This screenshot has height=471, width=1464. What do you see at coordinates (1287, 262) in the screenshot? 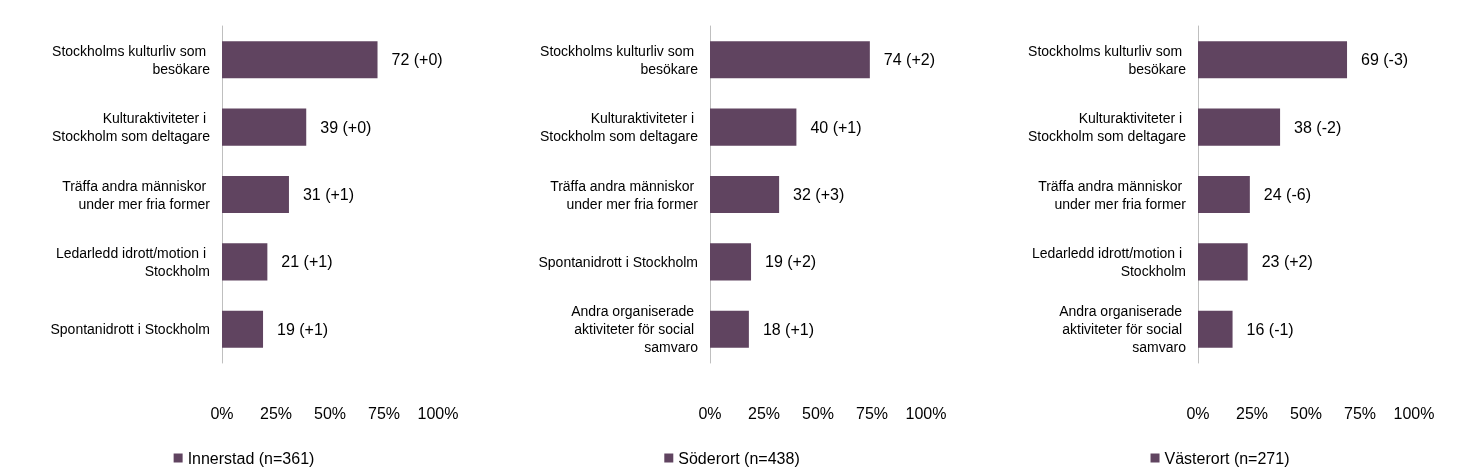
I see `data-label: 23 (+2)` at bounding box center [1287, 262].